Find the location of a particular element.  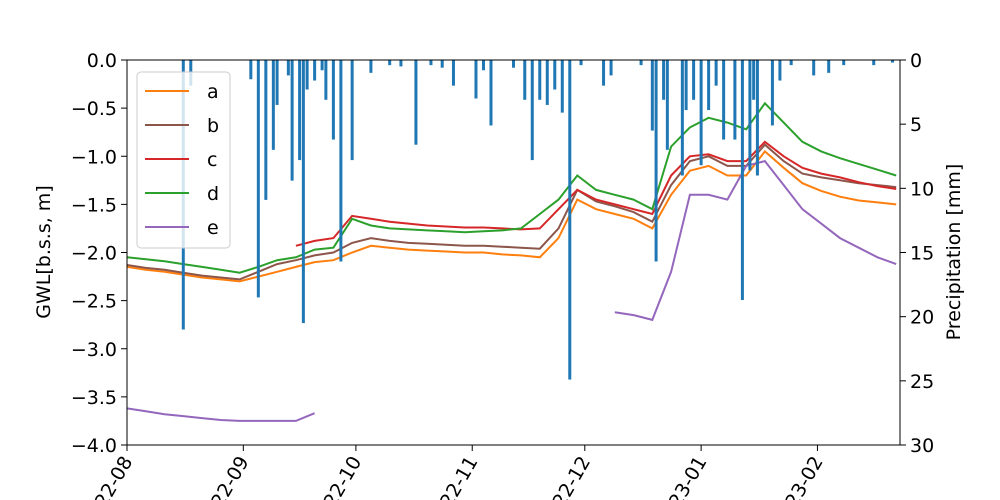

x-tick-label: 2022-12 is located at coordinates (565, 476).